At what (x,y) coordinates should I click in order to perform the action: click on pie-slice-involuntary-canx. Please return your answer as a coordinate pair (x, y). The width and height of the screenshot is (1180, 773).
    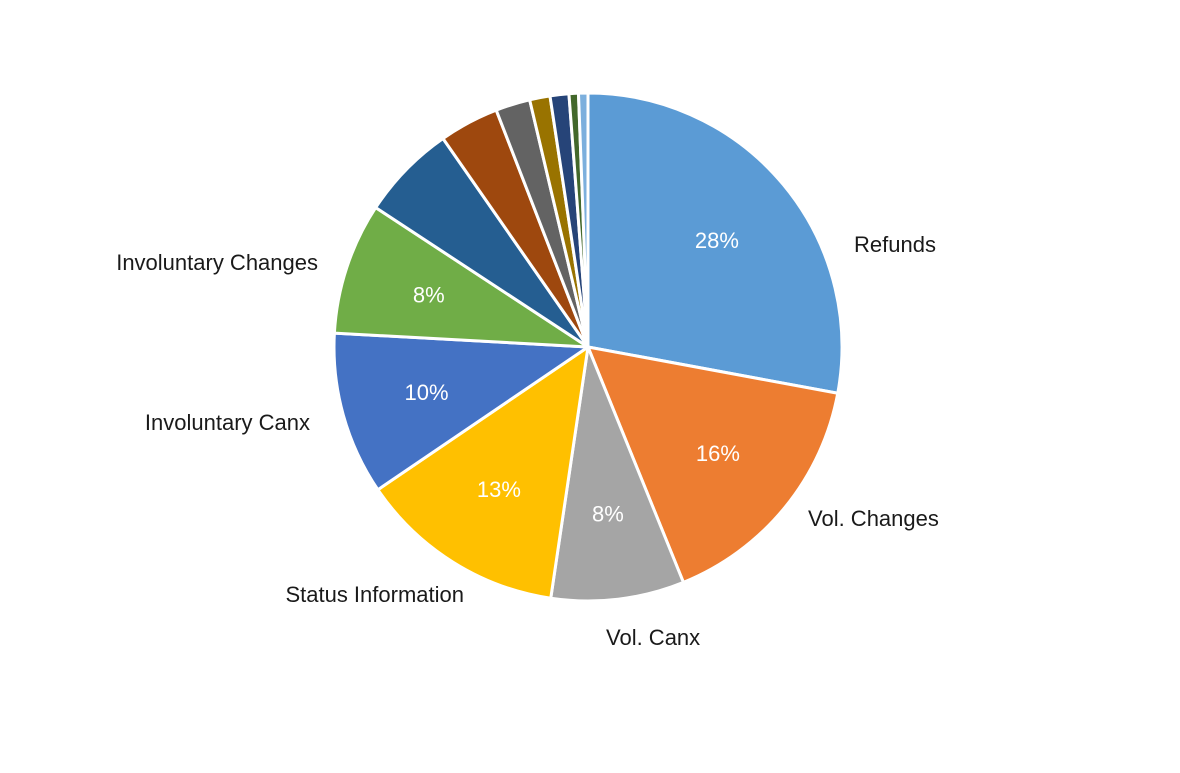
    Looking at the image, I should click on (461, 411).